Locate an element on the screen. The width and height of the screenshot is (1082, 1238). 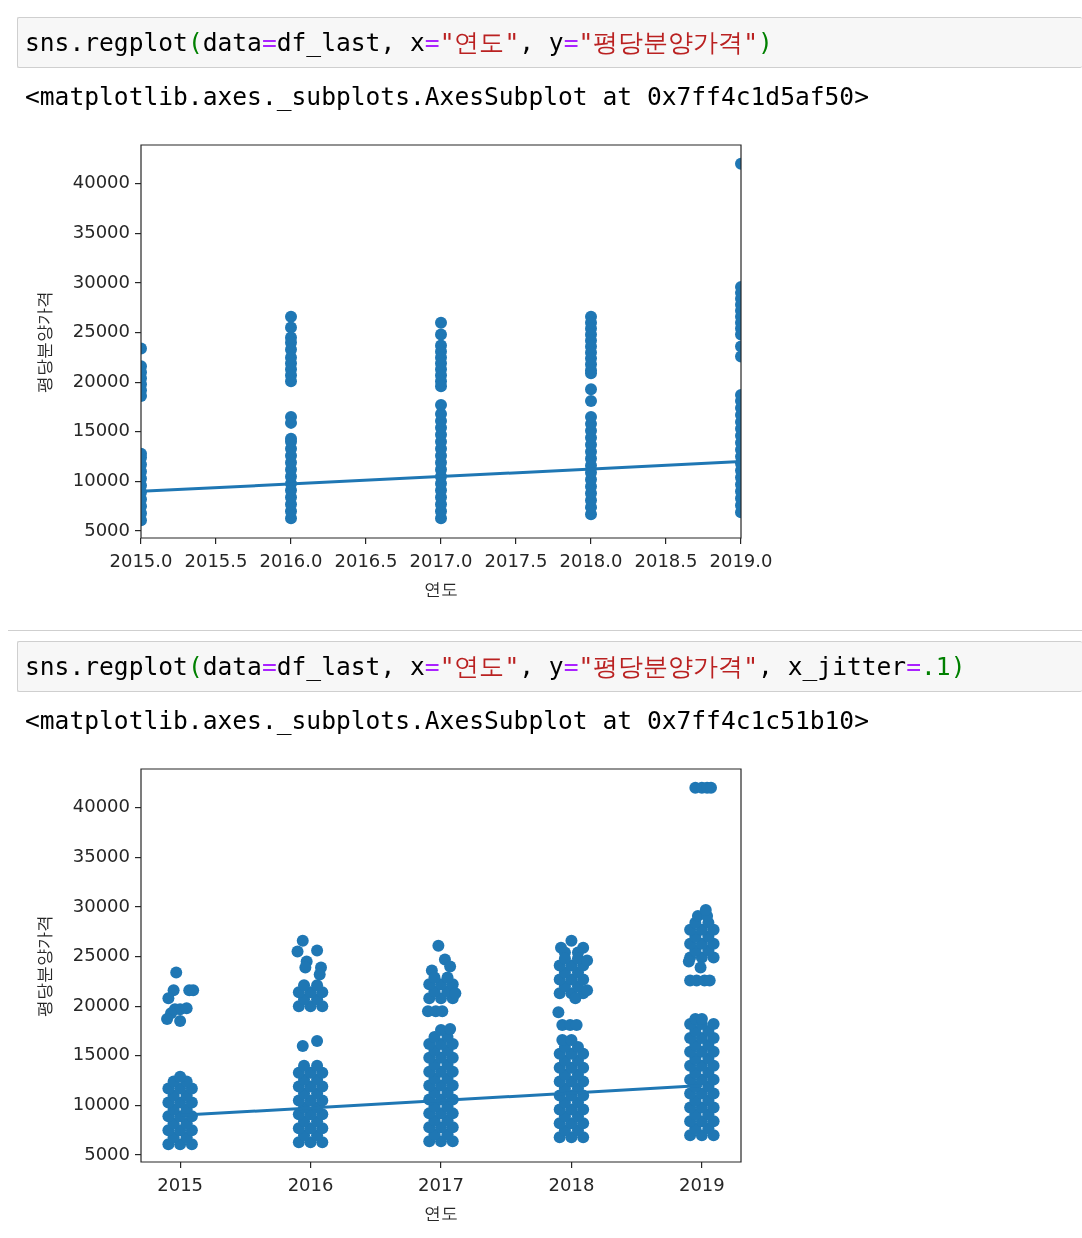
x-tick-label: 2015 is located at coordinates (180, 1185).